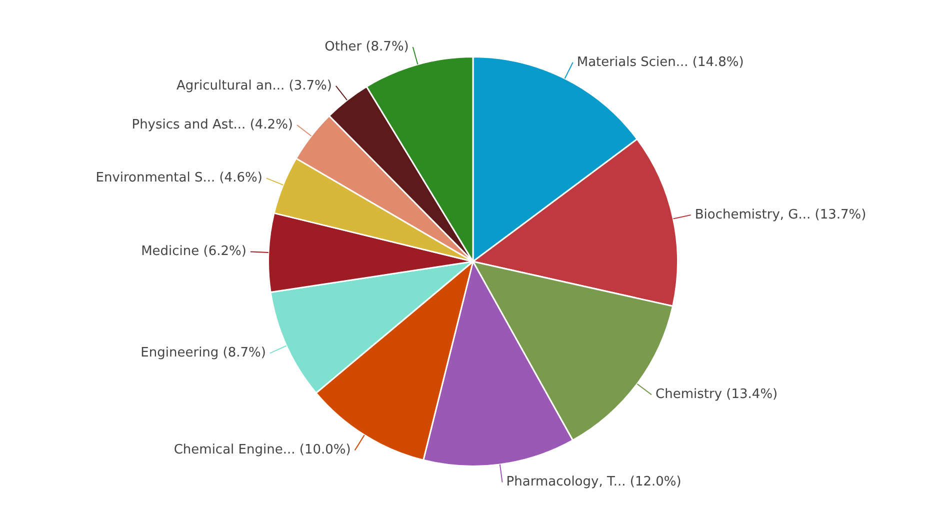 This screenshot has height=523, width=946. I want to click on slice-label: Physics and Ast... (4.2%), so click(212, 124).